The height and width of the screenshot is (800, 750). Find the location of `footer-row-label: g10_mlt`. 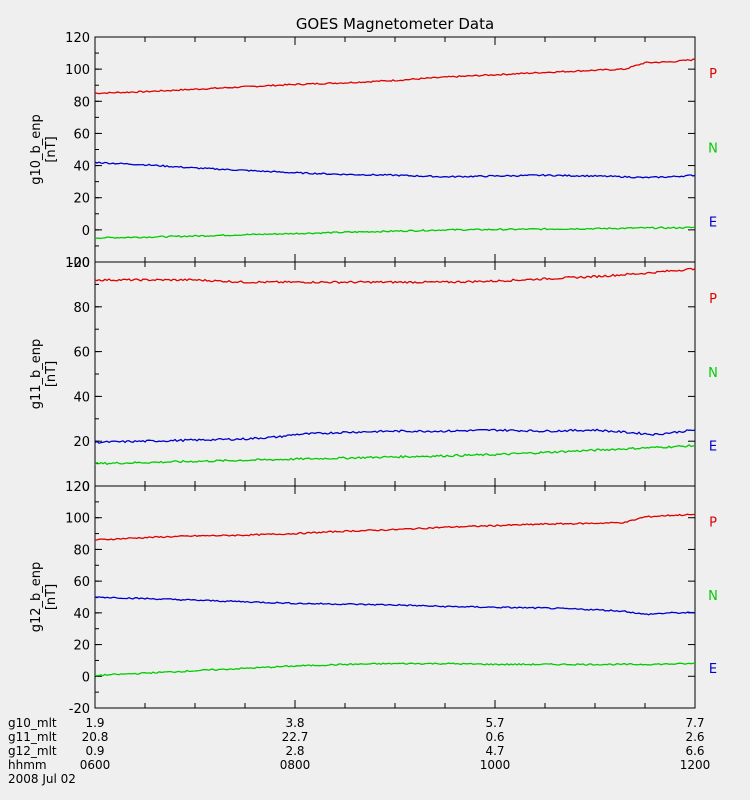

footer-row-label: g10_mlt is located at coordinates (32, 723).